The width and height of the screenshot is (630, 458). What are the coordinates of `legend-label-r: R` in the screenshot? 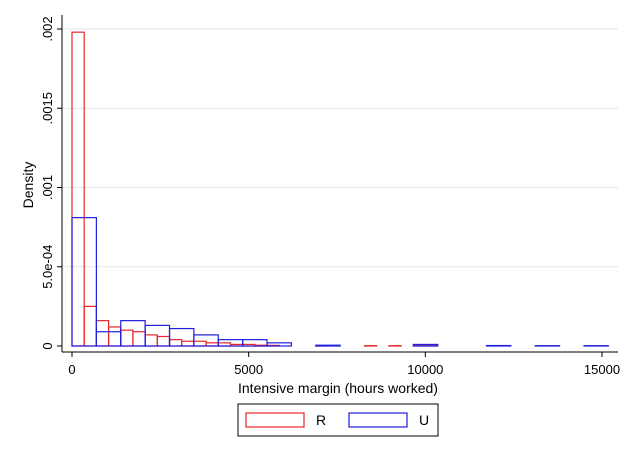 It's located at (321, 420).